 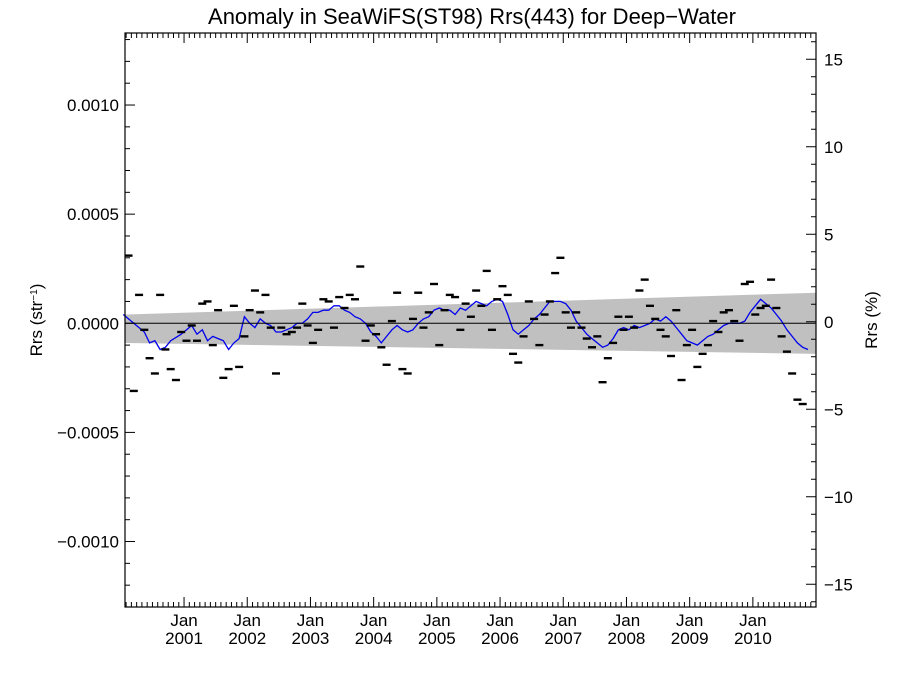 What do you see at coordinates (374, 638) in the screenshot?
I see `x-tick-year-label: 2004` at bounding box center [374, 638].